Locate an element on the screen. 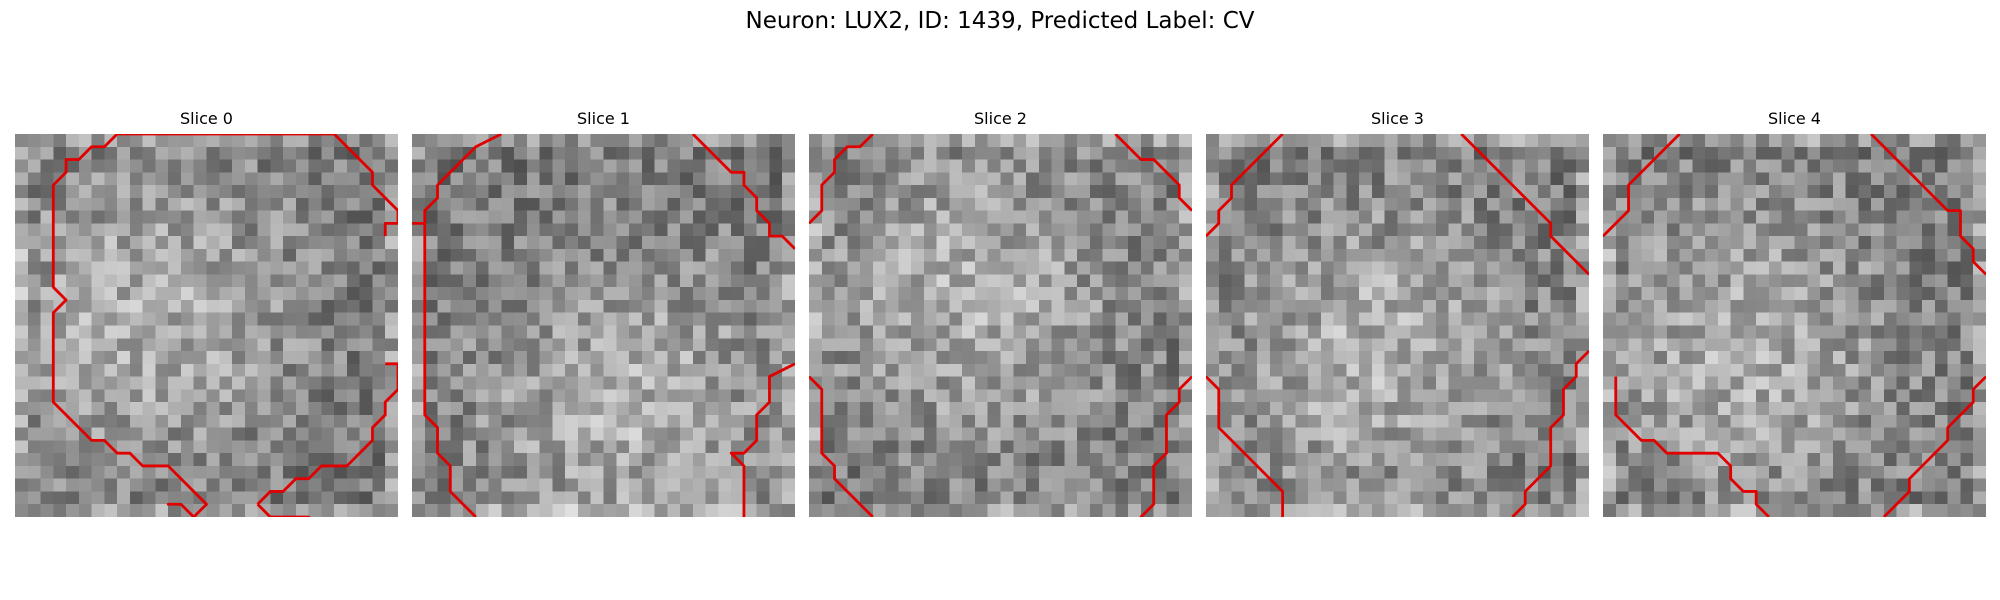 Image resolution: width=2000 pixels, height=600 pixels. slice-title-2: Slice 2 is located at coordinates (1000, 118).